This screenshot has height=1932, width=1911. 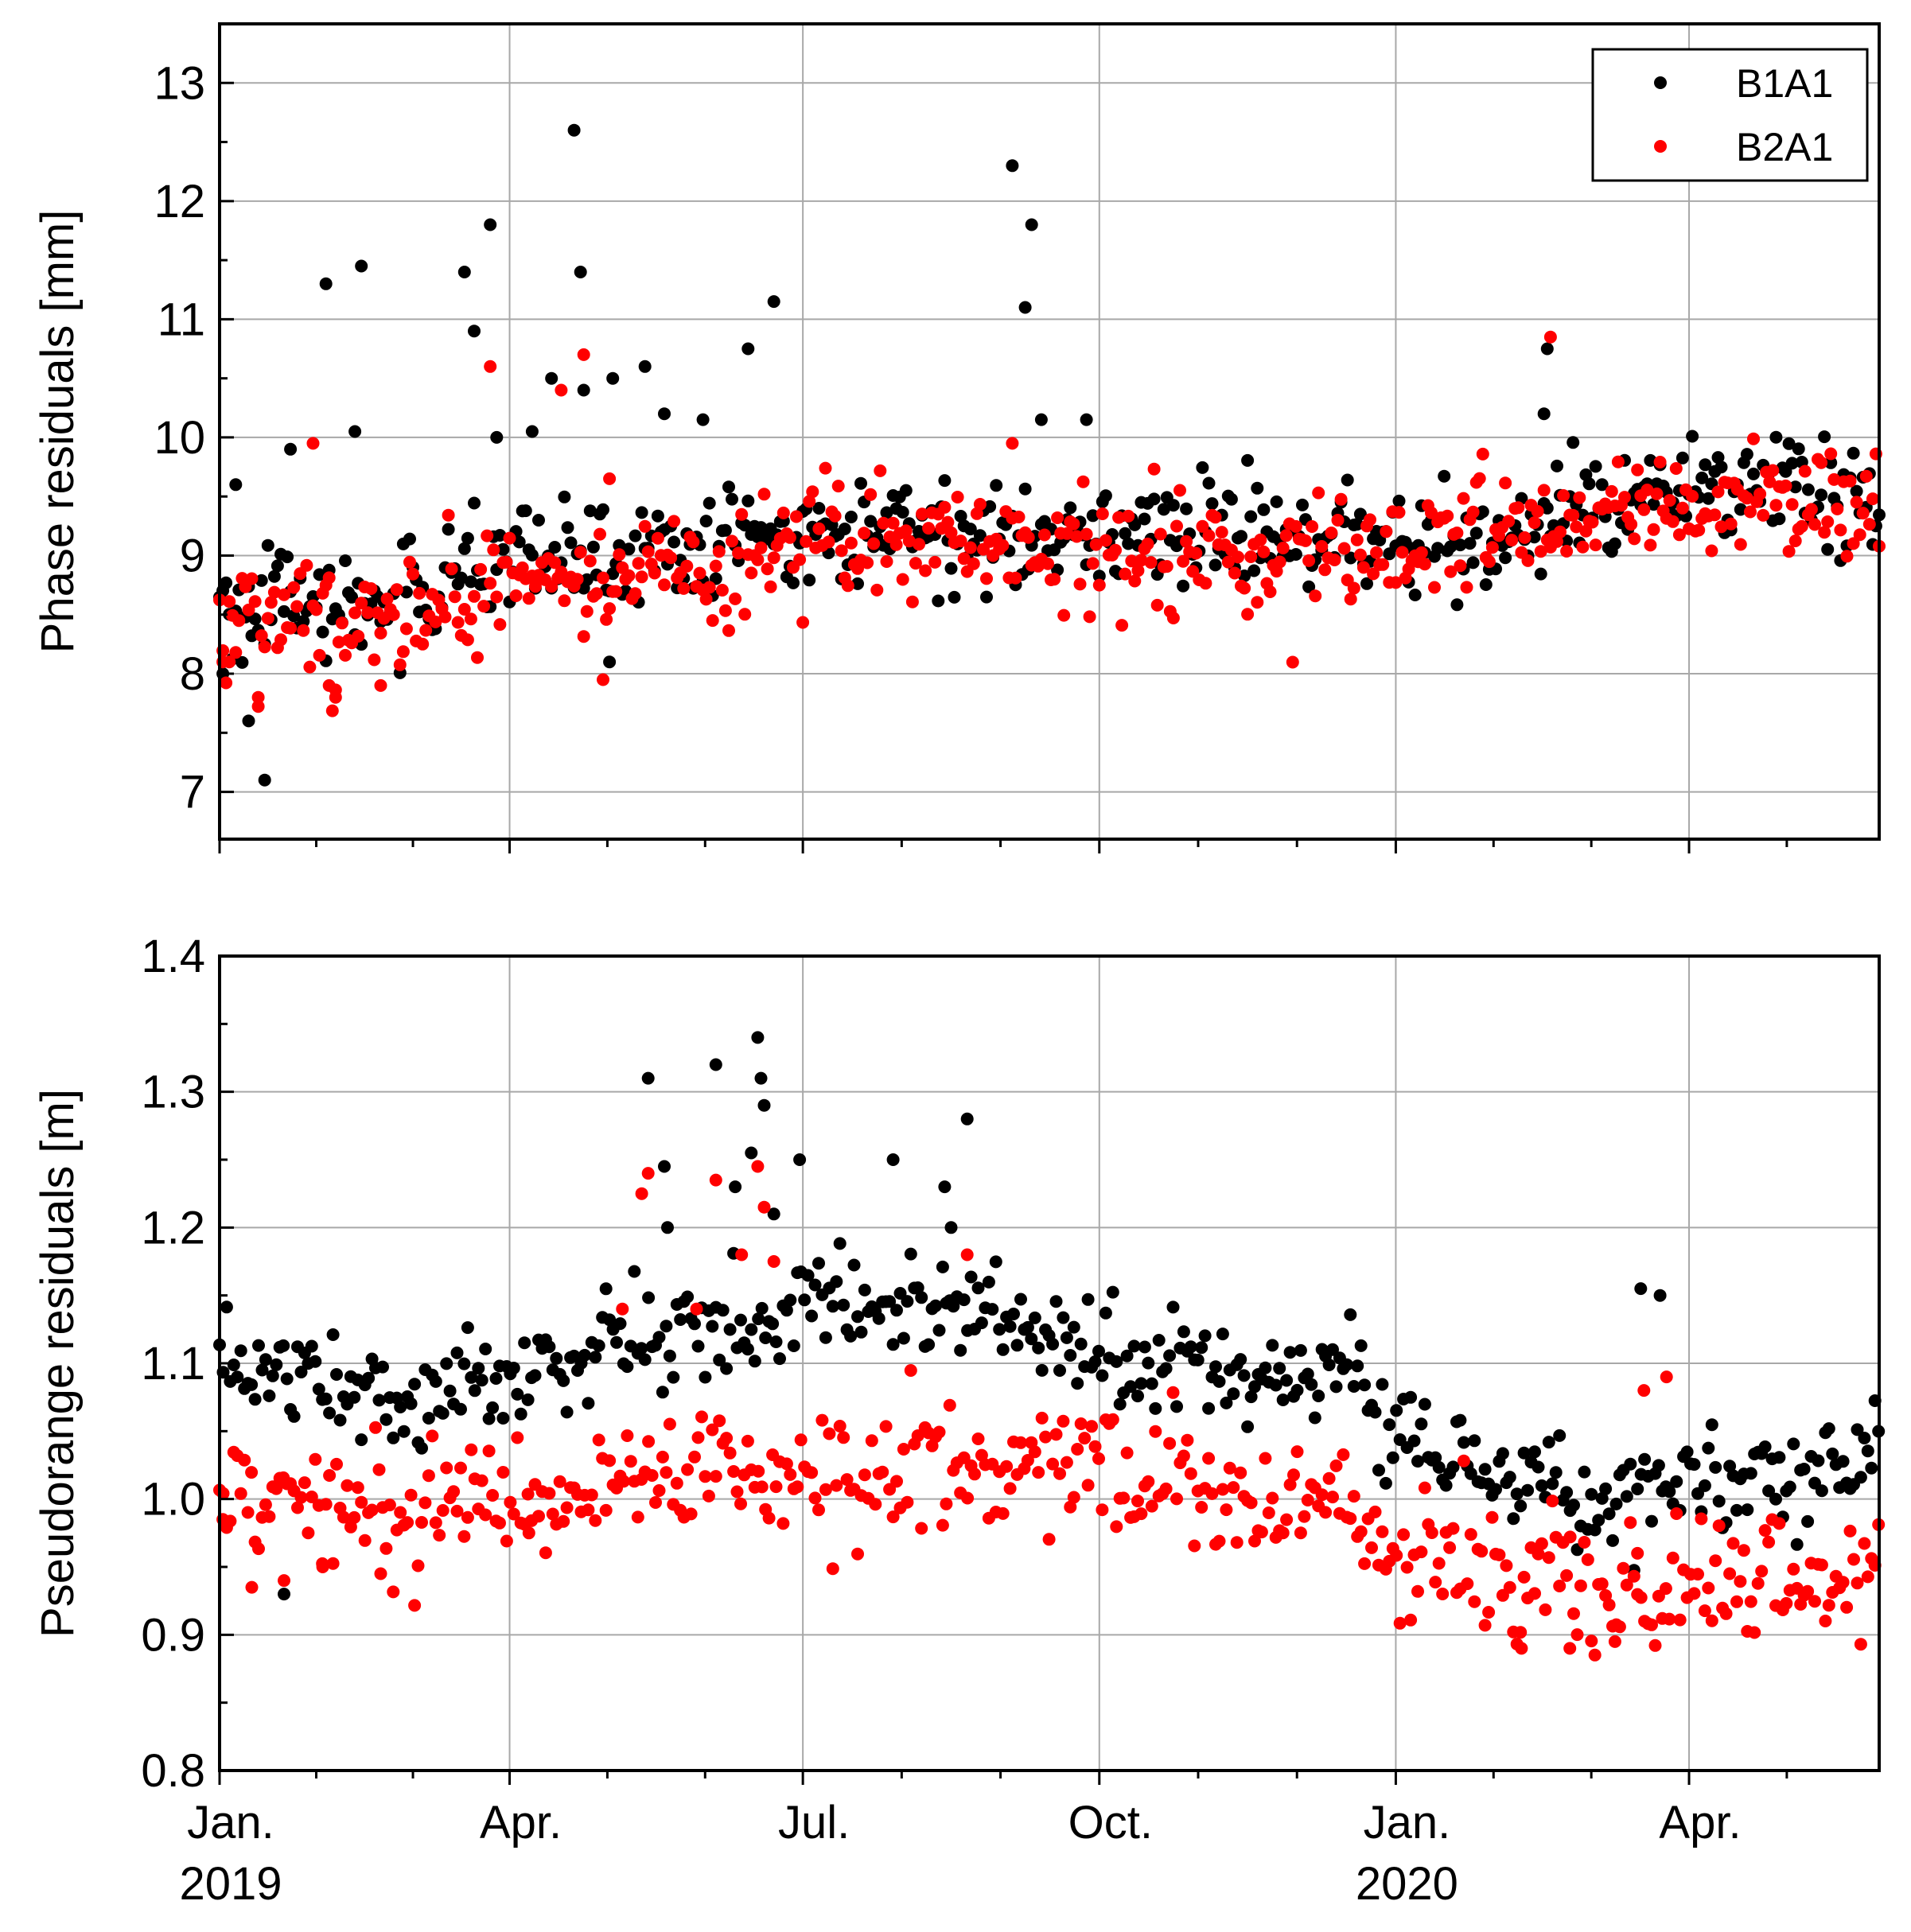 What do you see at coordinates (187, 1364) in the screenshot?
I see `y-axis: 0.8 0.9 1.0 1.1 1.2 1.3 1.4` at bounding box center [187, 1364].